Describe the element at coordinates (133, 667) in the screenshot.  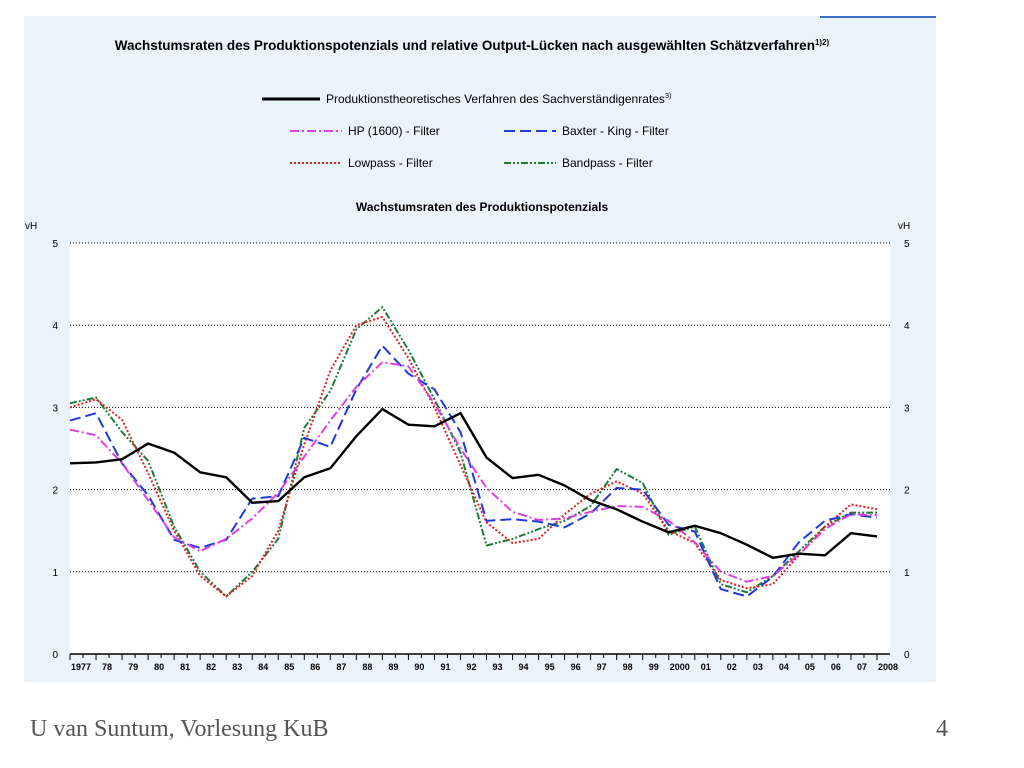
I see `x-tick-label-79: 79` at that location.